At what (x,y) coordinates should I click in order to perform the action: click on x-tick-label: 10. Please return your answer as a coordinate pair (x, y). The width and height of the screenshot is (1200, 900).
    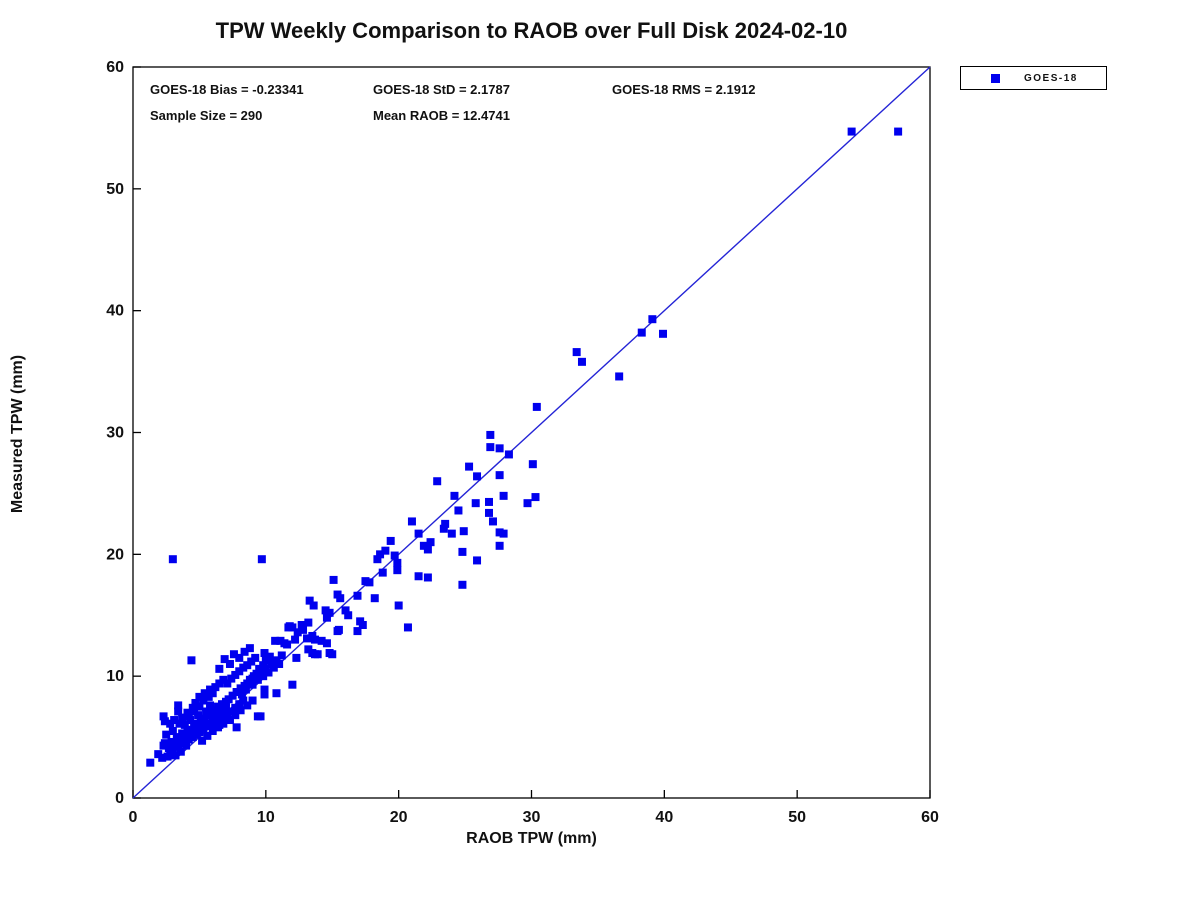
    Looking at the image, I should click on (266, 817).